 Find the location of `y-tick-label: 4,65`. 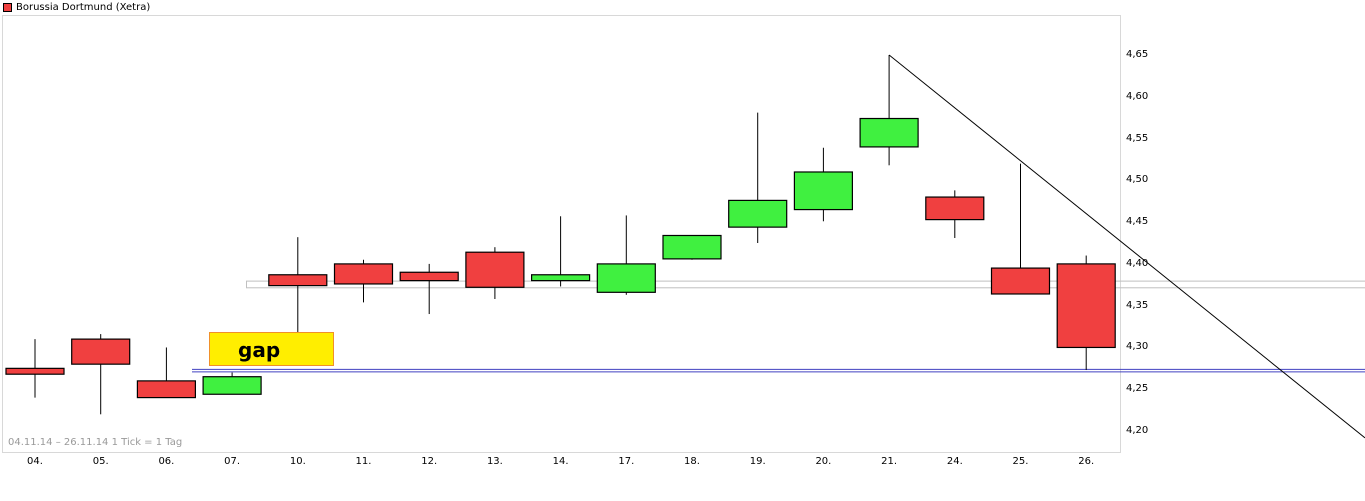

y-tick-label: 4,65 is located at coordinates (1137, 54).